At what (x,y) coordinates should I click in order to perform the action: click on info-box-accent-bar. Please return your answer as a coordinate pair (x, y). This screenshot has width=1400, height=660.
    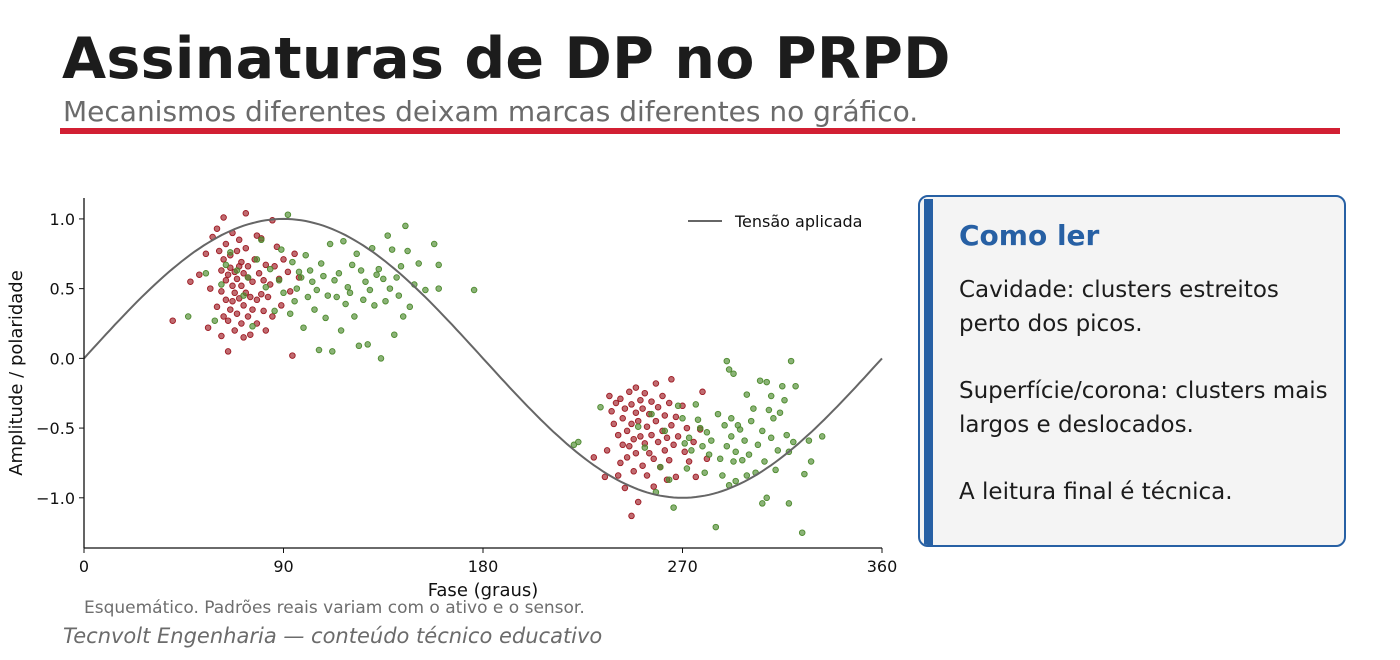
    Looking at the image, I should click on (928, 372).